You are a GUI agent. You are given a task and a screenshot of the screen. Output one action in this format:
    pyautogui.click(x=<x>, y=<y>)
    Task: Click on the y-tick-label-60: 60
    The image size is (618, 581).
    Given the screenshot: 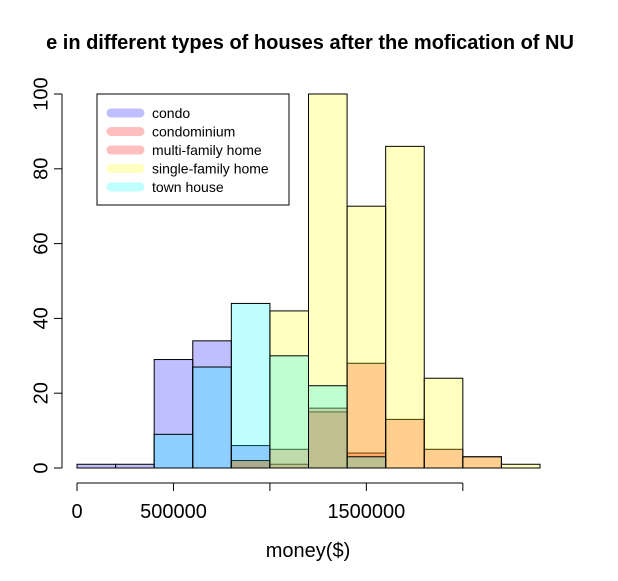 What is the action you would take?
    pyautogui.click(x=41, y=243)
    